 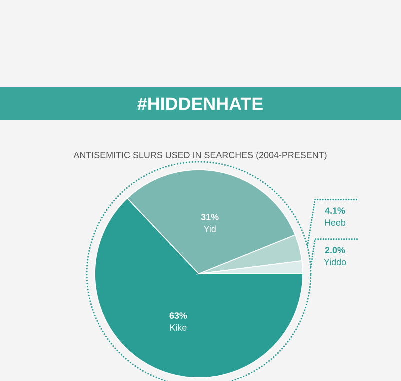 I want to click on data-label: 63%, so click(x=179, y=315).